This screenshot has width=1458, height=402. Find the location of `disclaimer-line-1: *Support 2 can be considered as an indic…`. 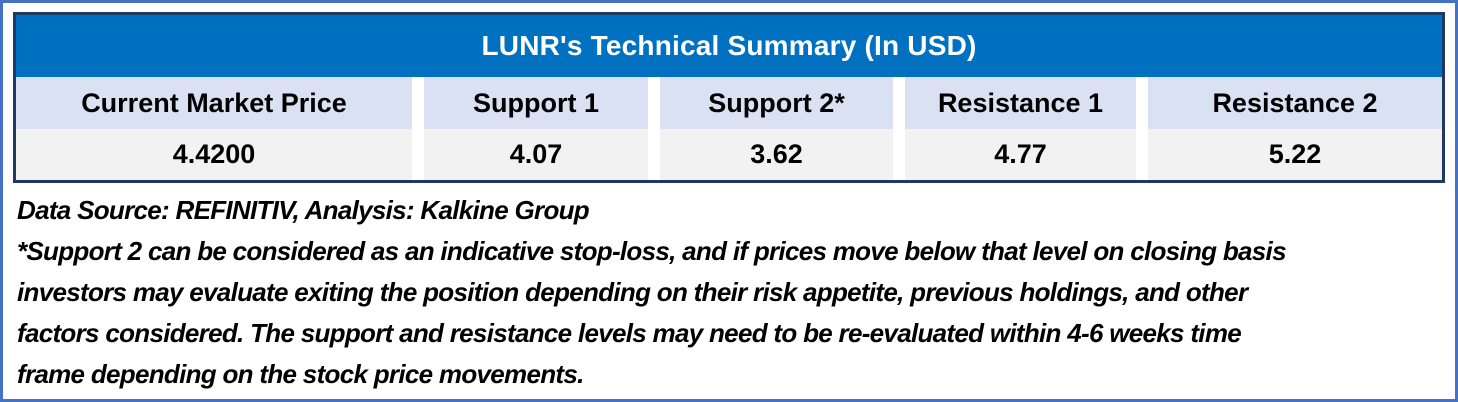

disclaimer-line-1: *Support 2 can be considered as an indic… is located at coordinates (652, 251).